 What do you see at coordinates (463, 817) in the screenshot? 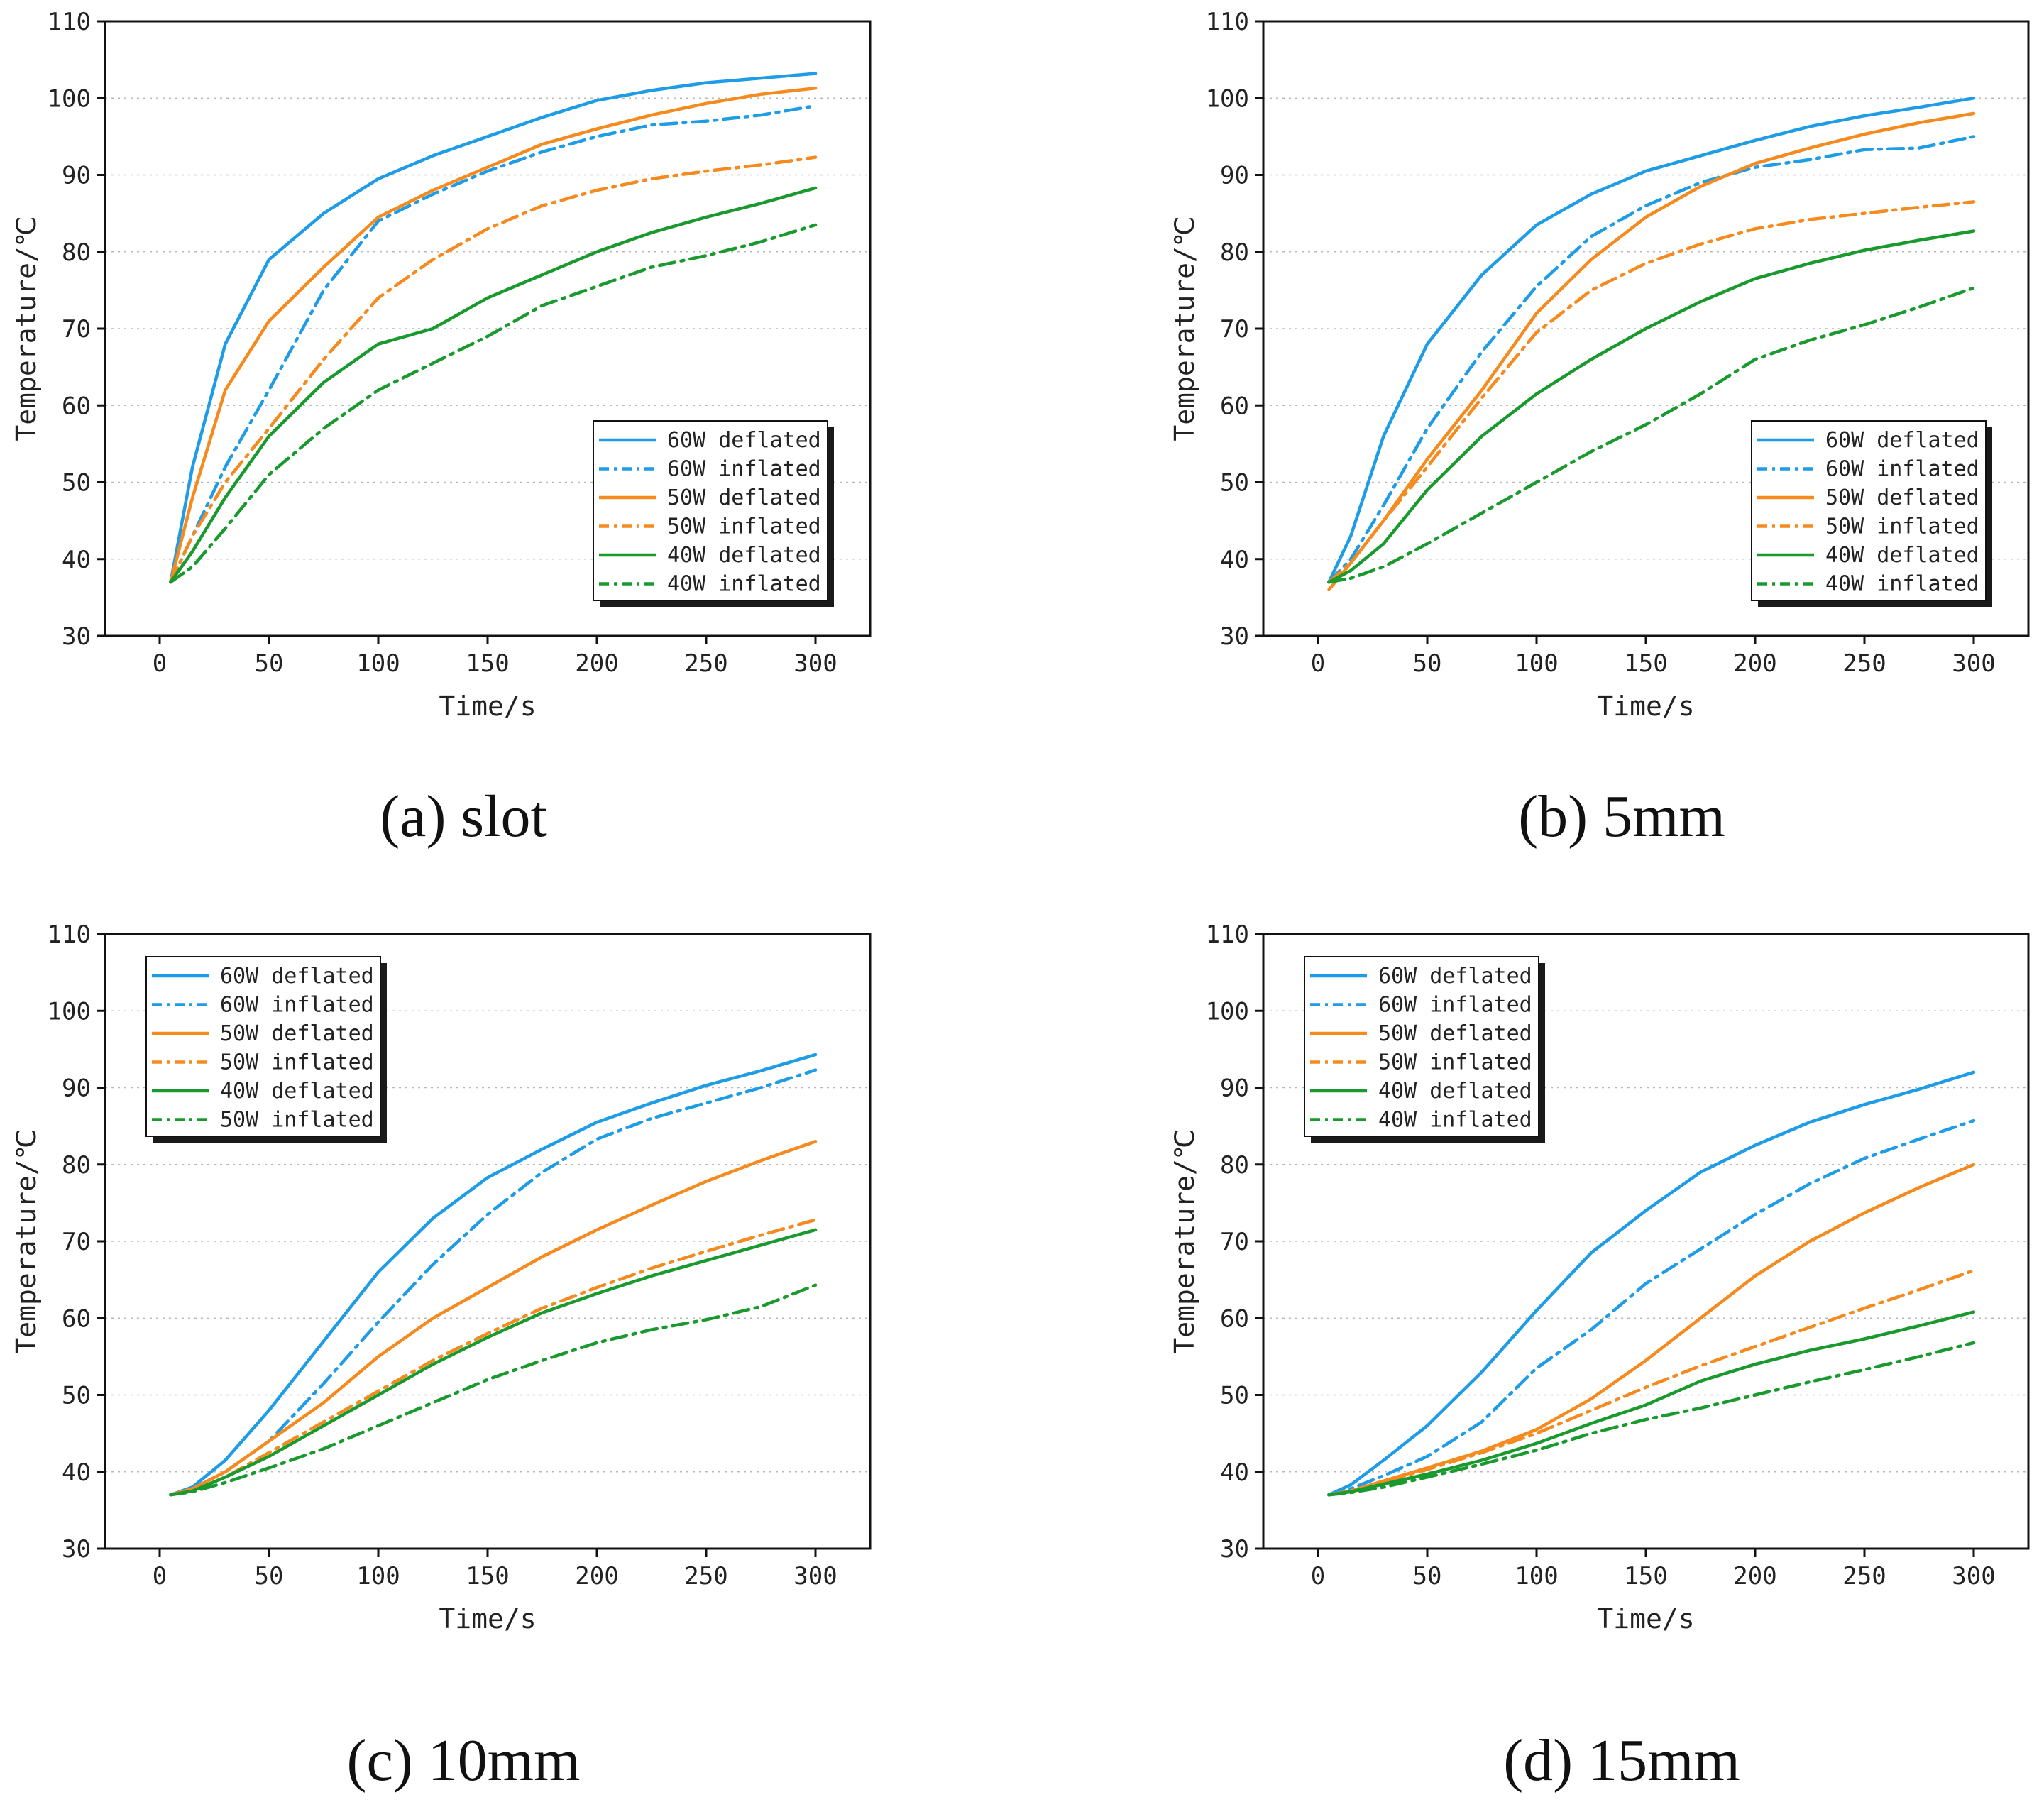
I see `panel-caption: (a) slot` at bounding box center [463, 817].